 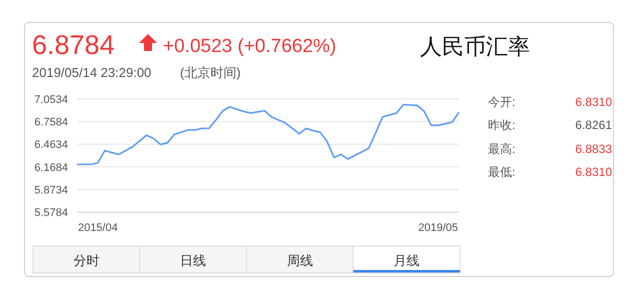 I want to click on y-tick-label: 6.7584, so click(x=51, y=122).